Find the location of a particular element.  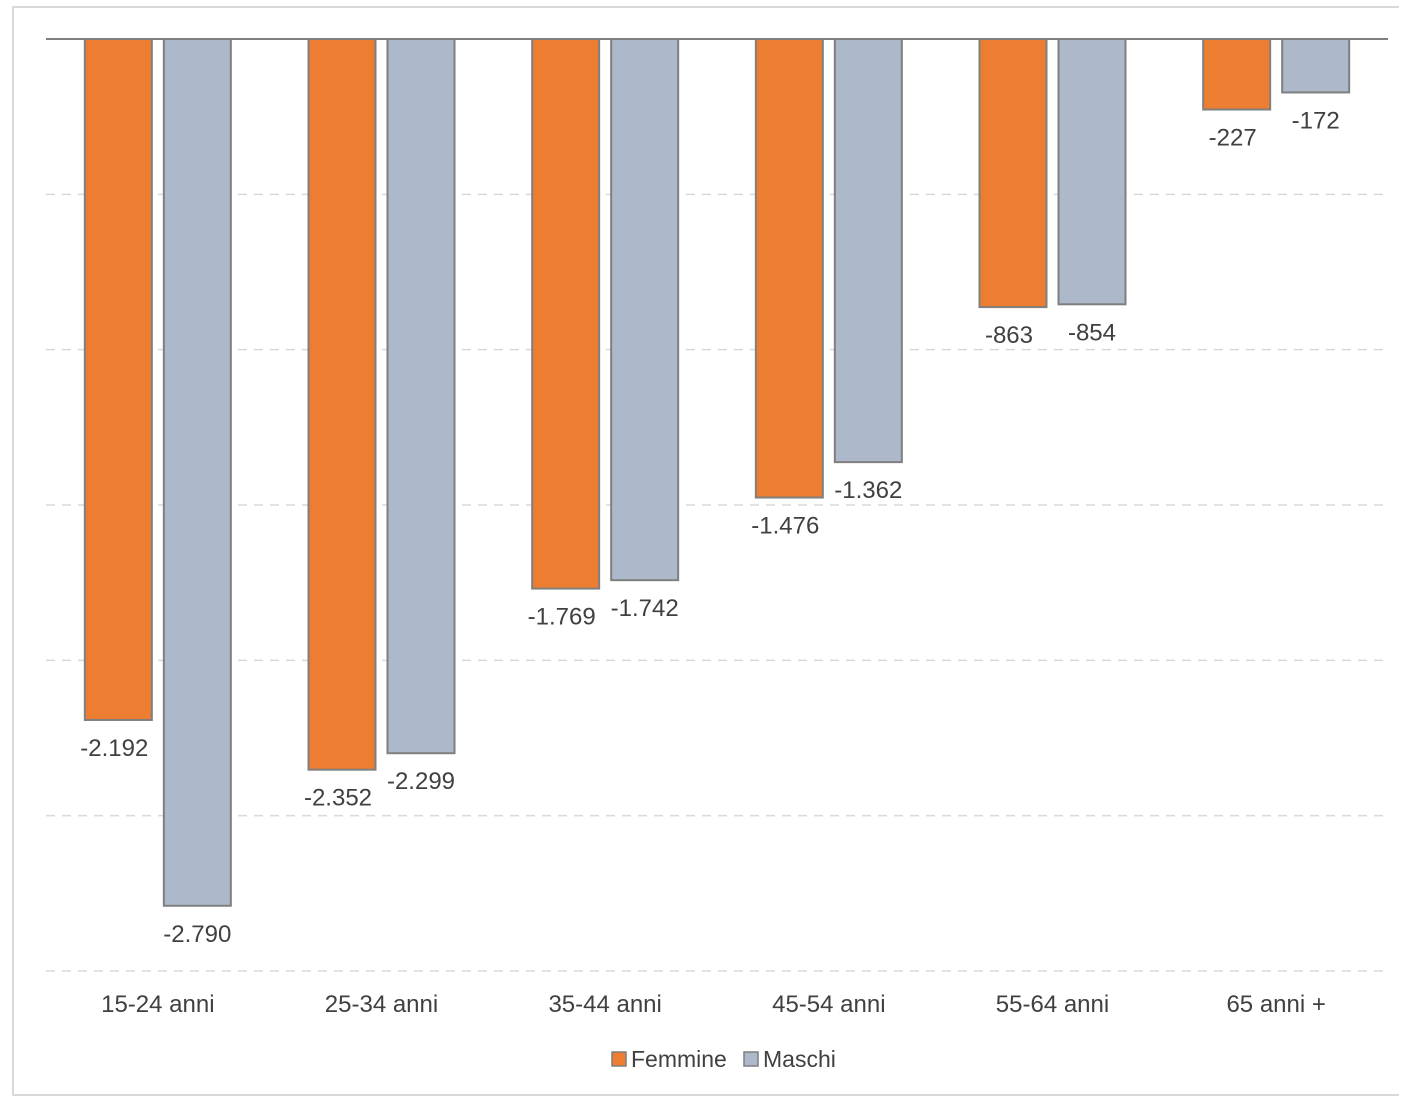

data-label: -2.192 is located at coordinates (114, 748).